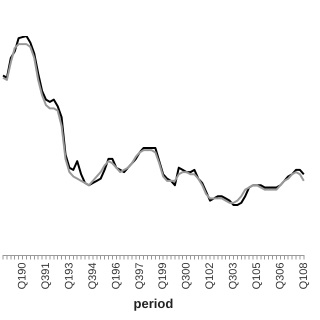  What do you see at coordinates (256, 276) in the screenshot?
I see `x-tick-label: Q105` at bounding box center [256, 276].